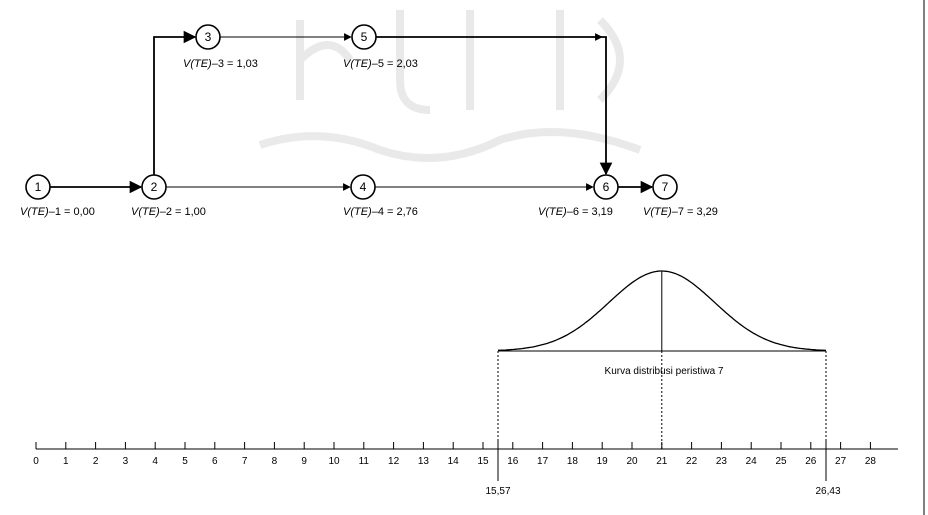 The height and width of the screenshot is (515, 928). I want to click on lower-bound-label: 15,57, so click(497, 491).